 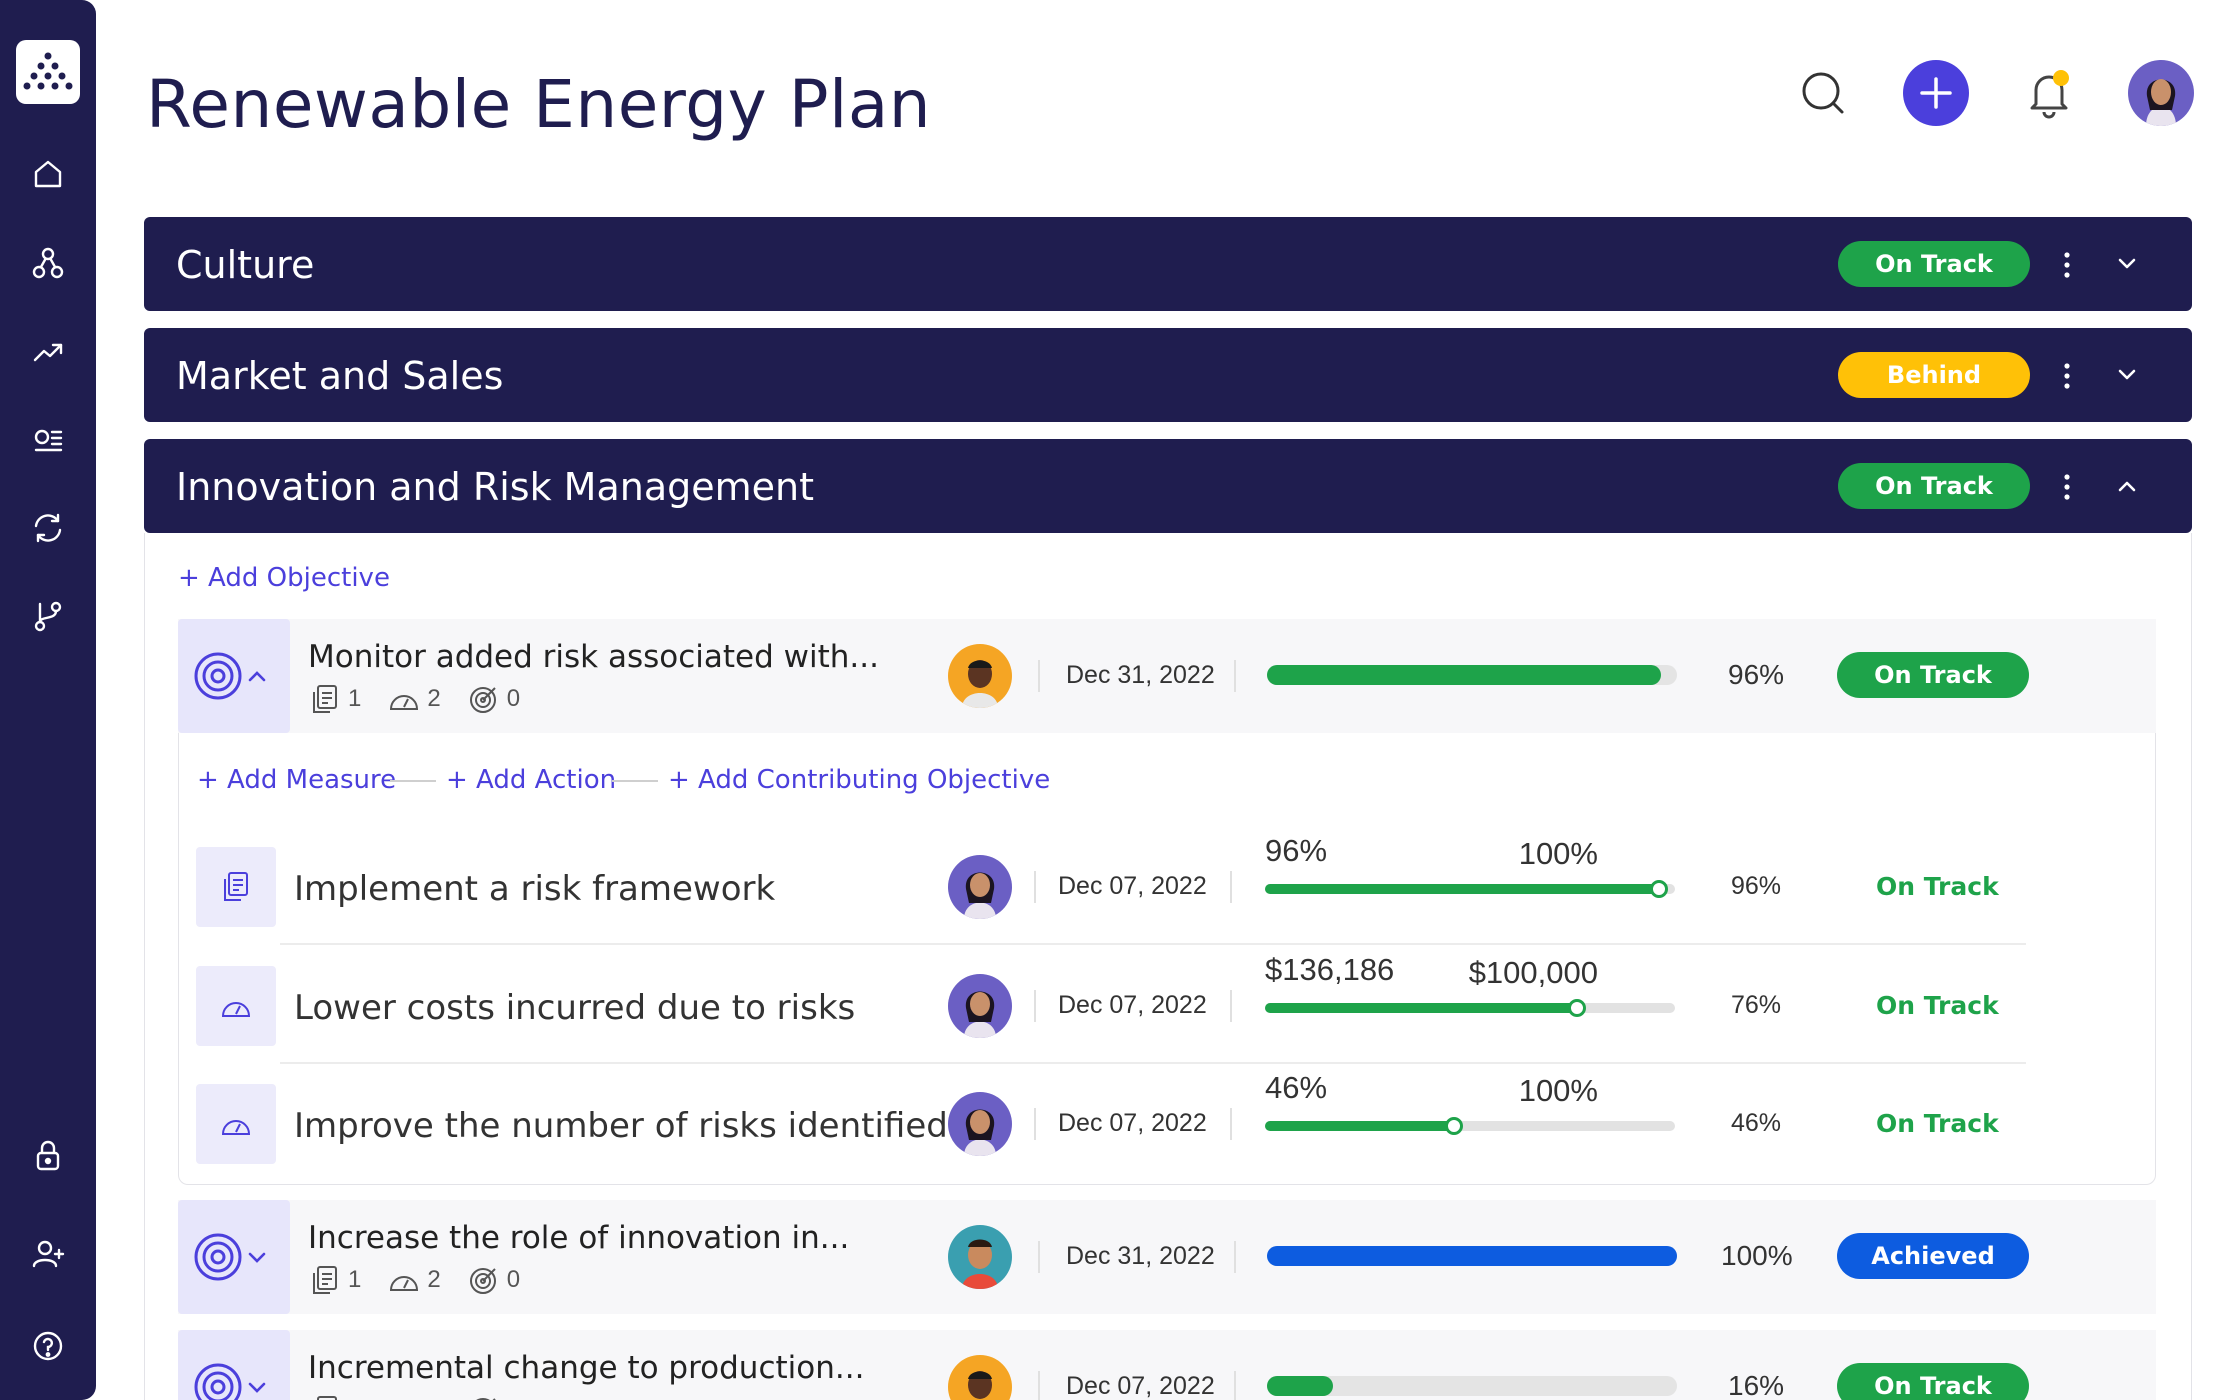 I want to click on status-badge: Behind, so click(x=1934, y=375).